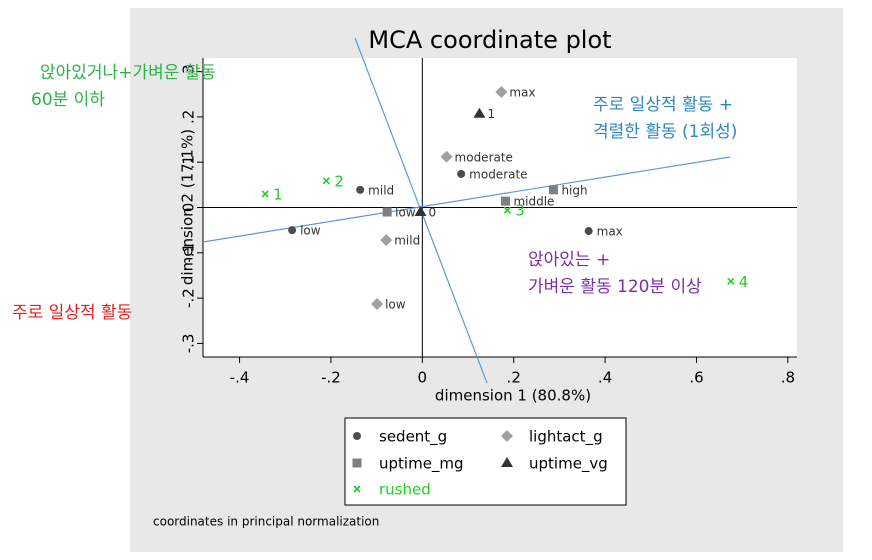  Describe the element at coordinates (788, 378) in the screenshot. I see `x-tick-label: .8` at that location.